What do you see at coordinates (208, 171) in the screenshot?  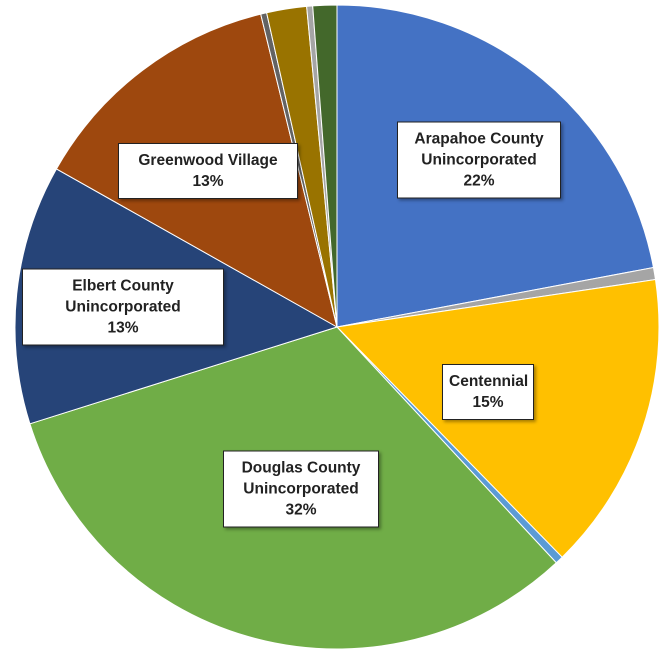 I see `slice-label: Greenwood Village 13%` at bounding box center [208, 171].